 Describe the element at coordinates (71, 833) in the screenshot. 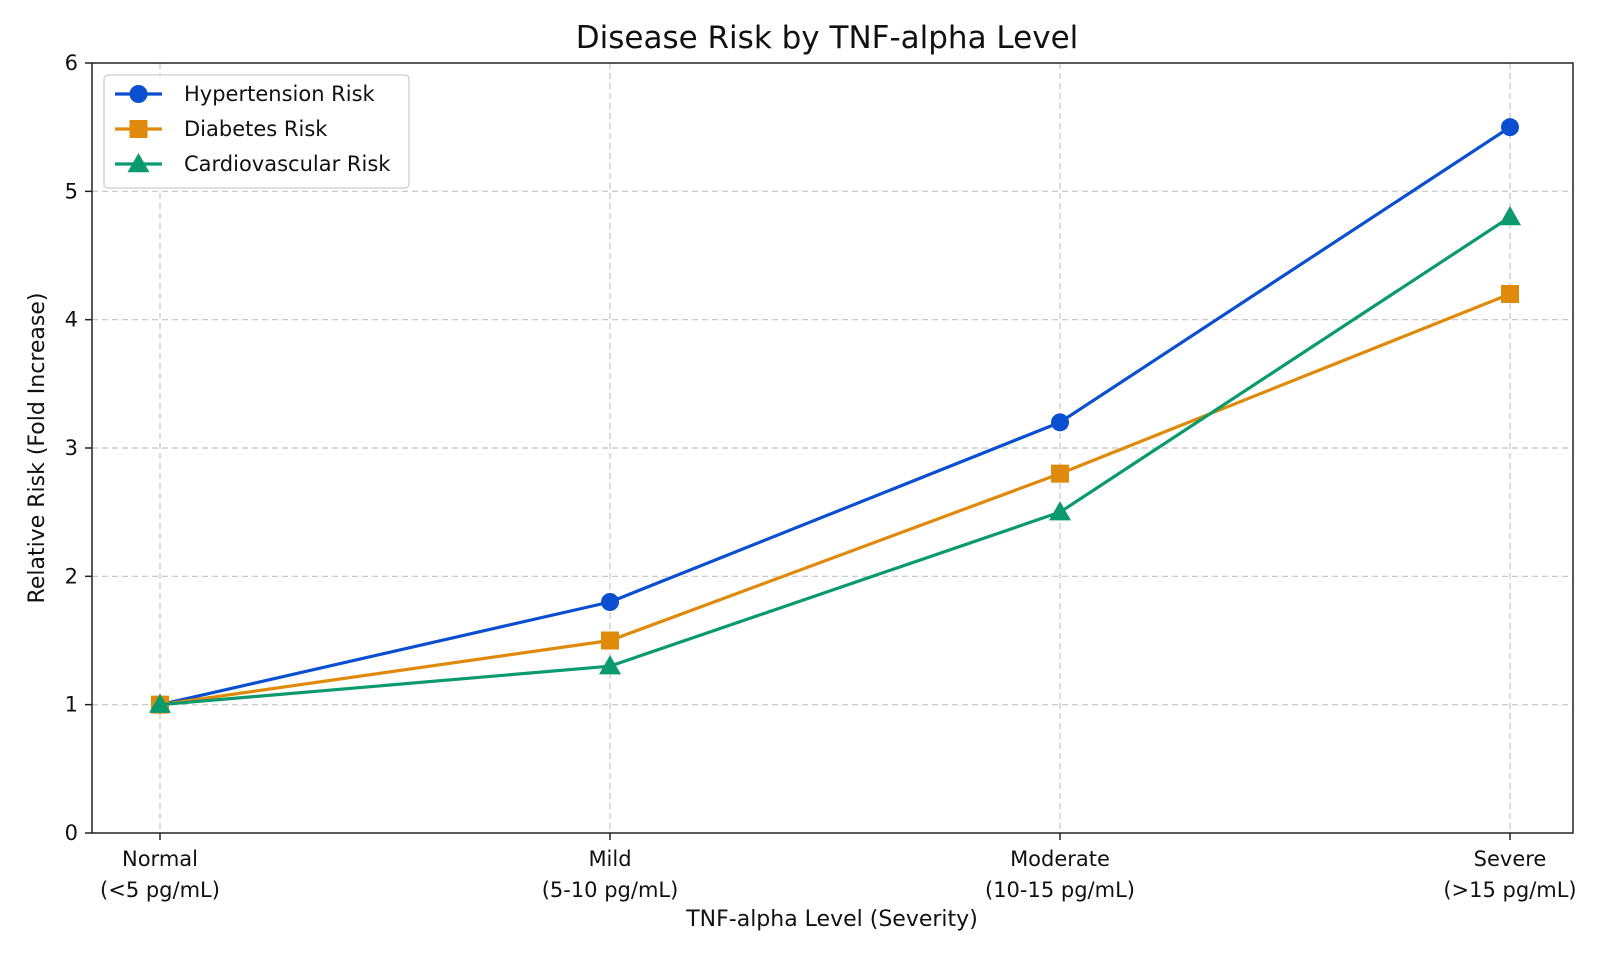

I see `y-tick-label: 0` at that location.